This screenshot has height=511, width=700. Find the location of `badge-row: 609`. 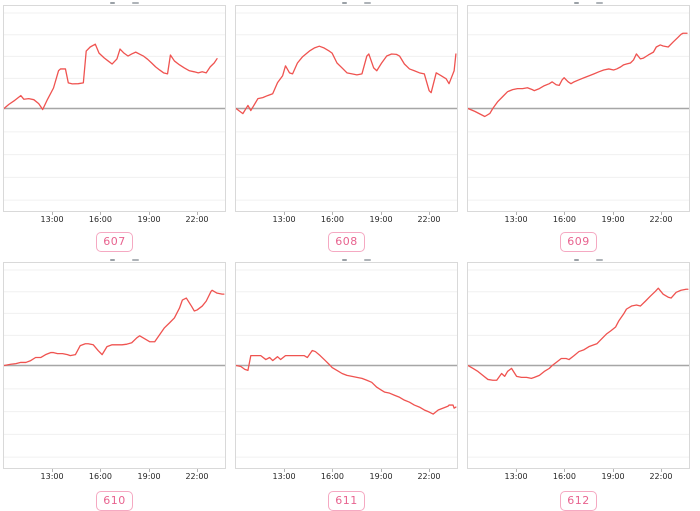

badge-row: 609 is located at coordinates (578, 241).